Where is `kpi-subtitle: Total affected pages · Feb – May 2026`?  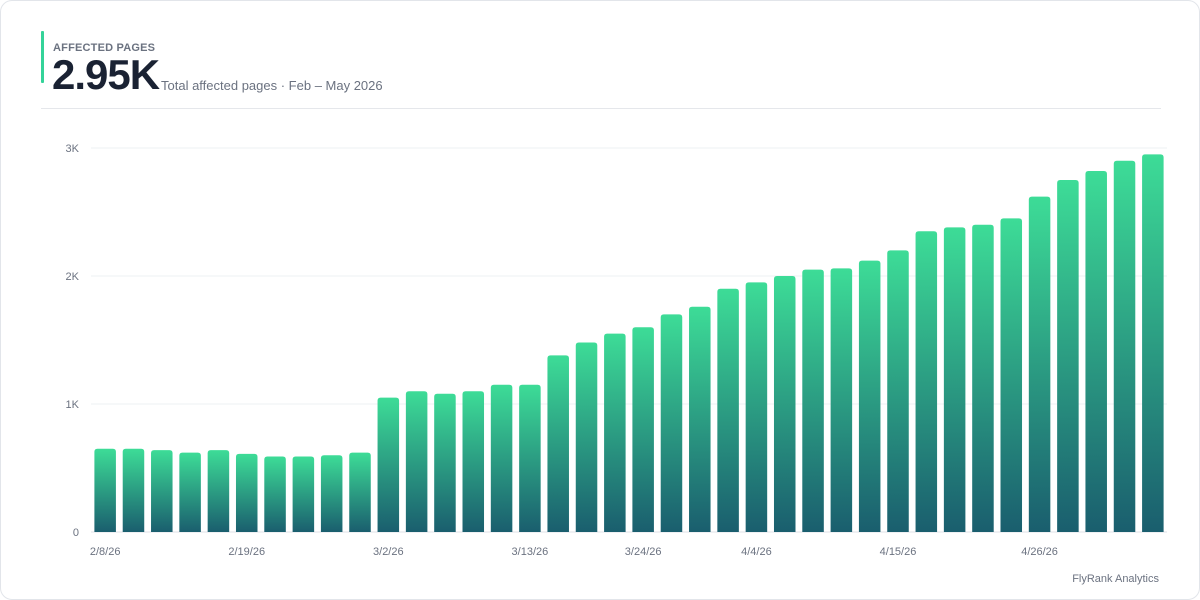
kpi-subtitle: Total affected pages · Feb – May 2026 is located at coordinates (272, 85).